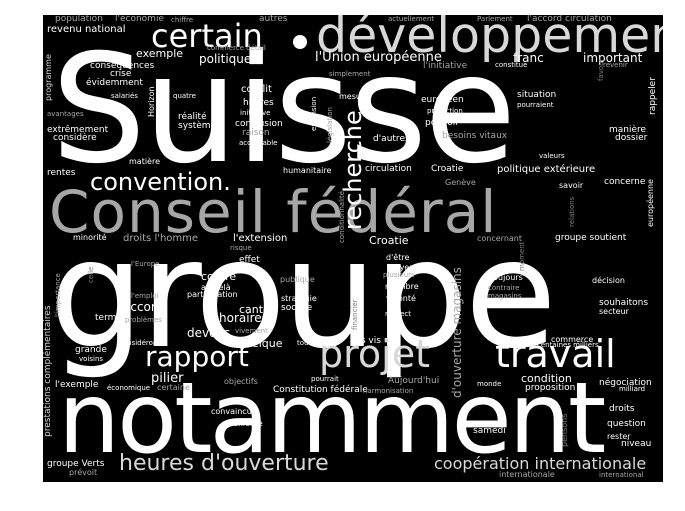 The height and width of the screenshot is (511, 685). I want to click on word-besoins-vitaux: besoins vitaux, so click(475, 136).